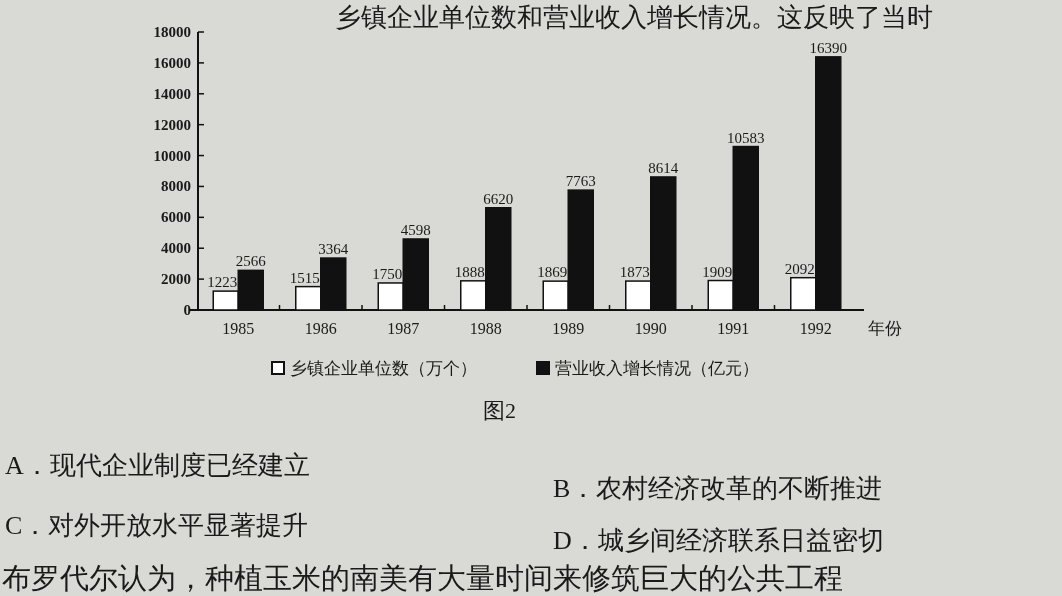 The height and width of the screenshot is (596, 1062). Describe the element at coordinates (499, 410) in the screenshot. I see `caption: 图2` at that location.